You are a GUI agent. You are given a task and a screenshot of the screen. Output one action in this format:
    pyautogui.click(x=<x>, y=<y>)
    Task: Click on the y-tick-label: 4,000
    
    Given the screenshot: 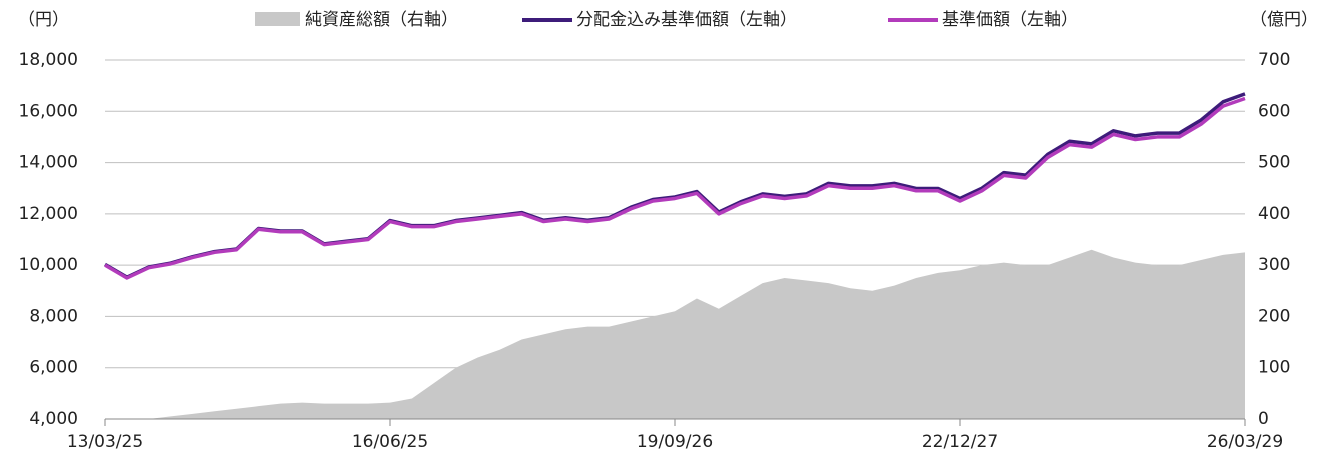 What is the action you would take?
    pyautogui.click(x=53, y=419)
    